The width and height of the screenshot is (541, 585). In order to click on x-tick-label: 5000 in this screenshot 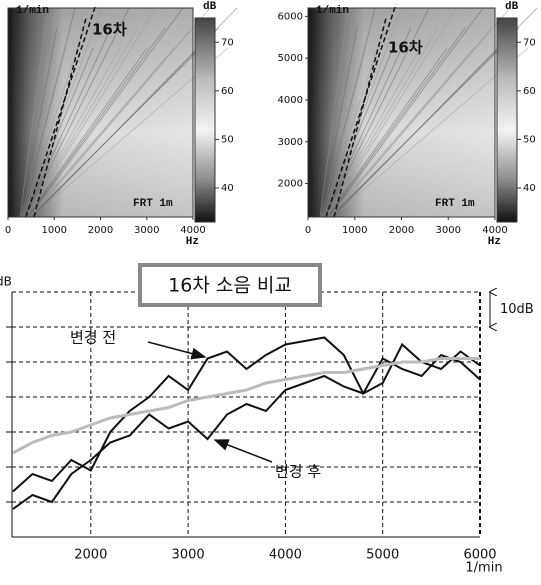, I will do `click(382, 555)`.